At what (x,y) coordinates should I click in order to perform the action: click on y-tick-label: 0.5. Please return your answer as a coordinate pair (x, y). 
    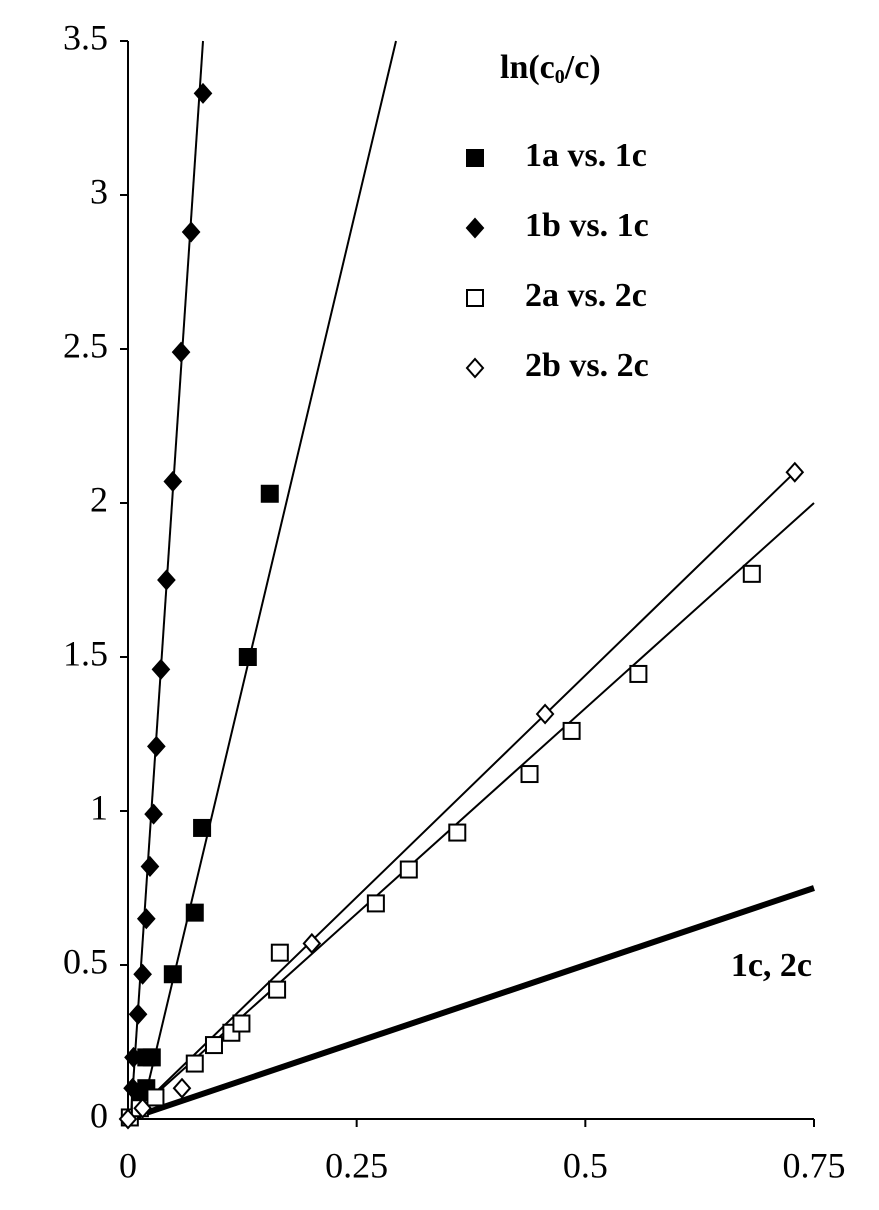
    Looking at the image, I should click on (85, 961).